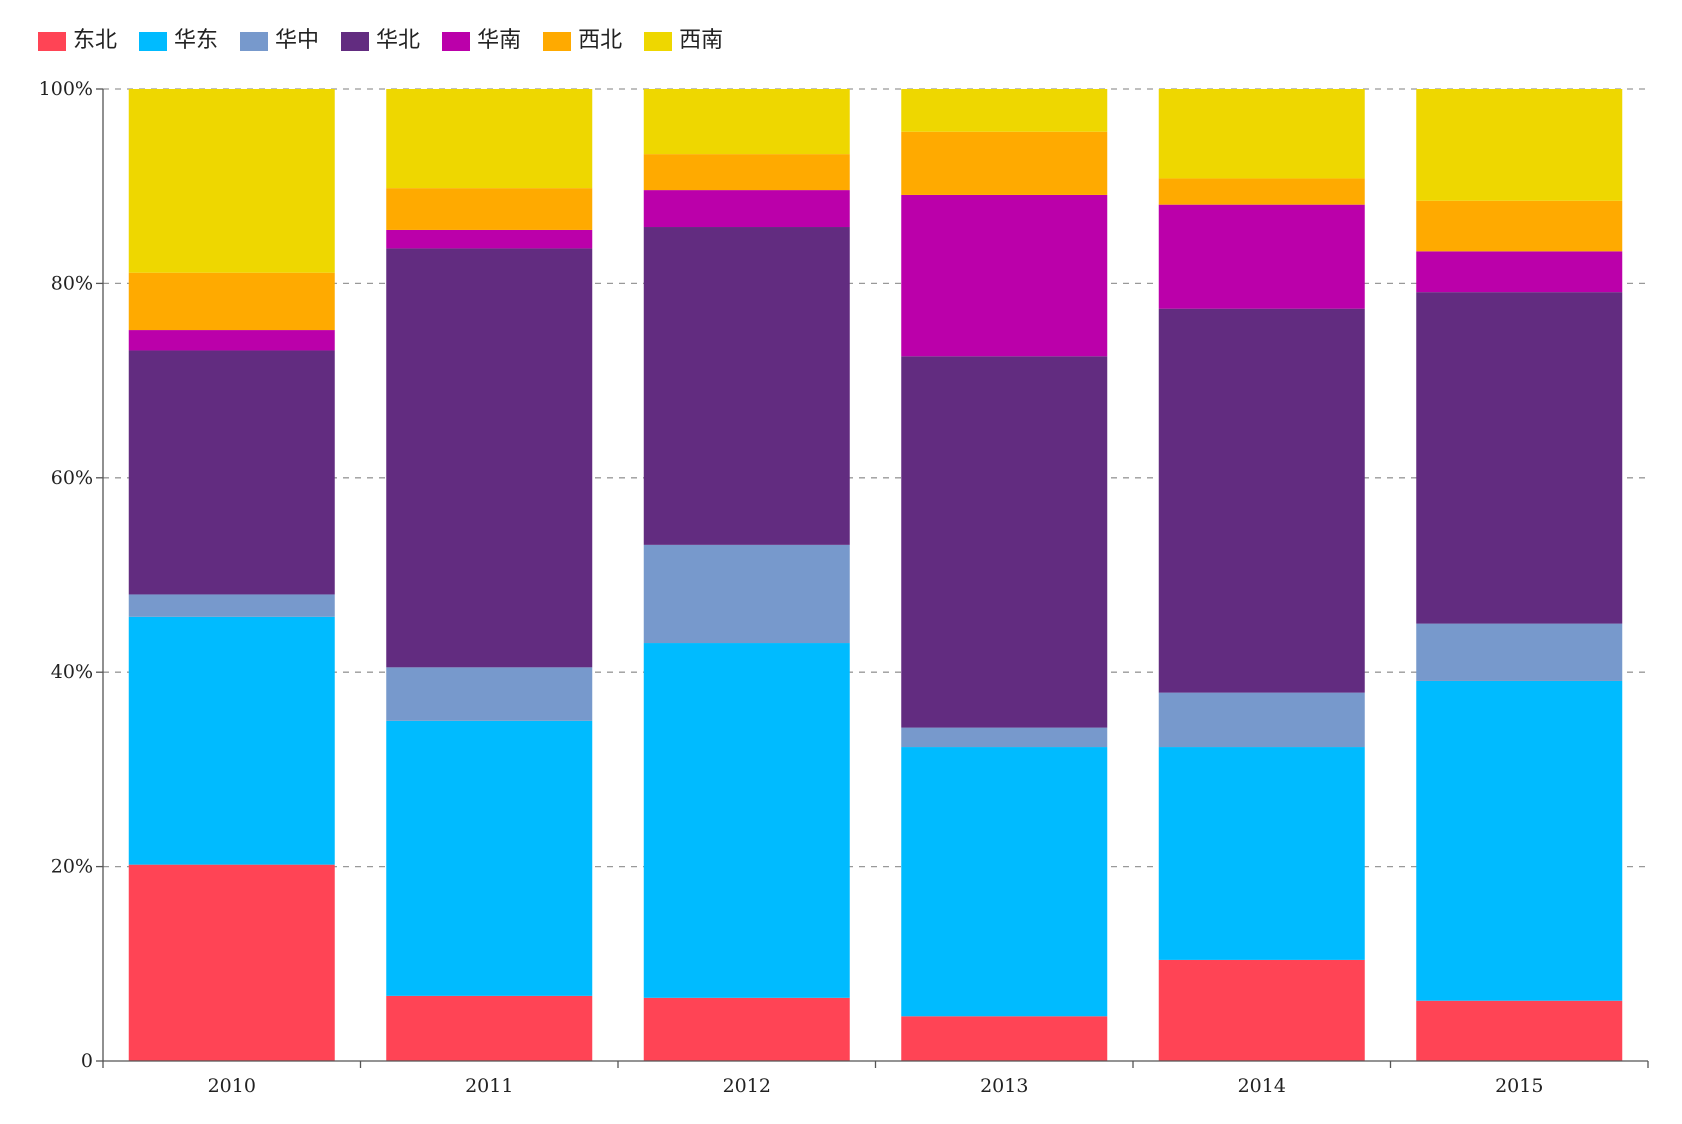  I want to click on legend-item: 西北, so click(582, 41).